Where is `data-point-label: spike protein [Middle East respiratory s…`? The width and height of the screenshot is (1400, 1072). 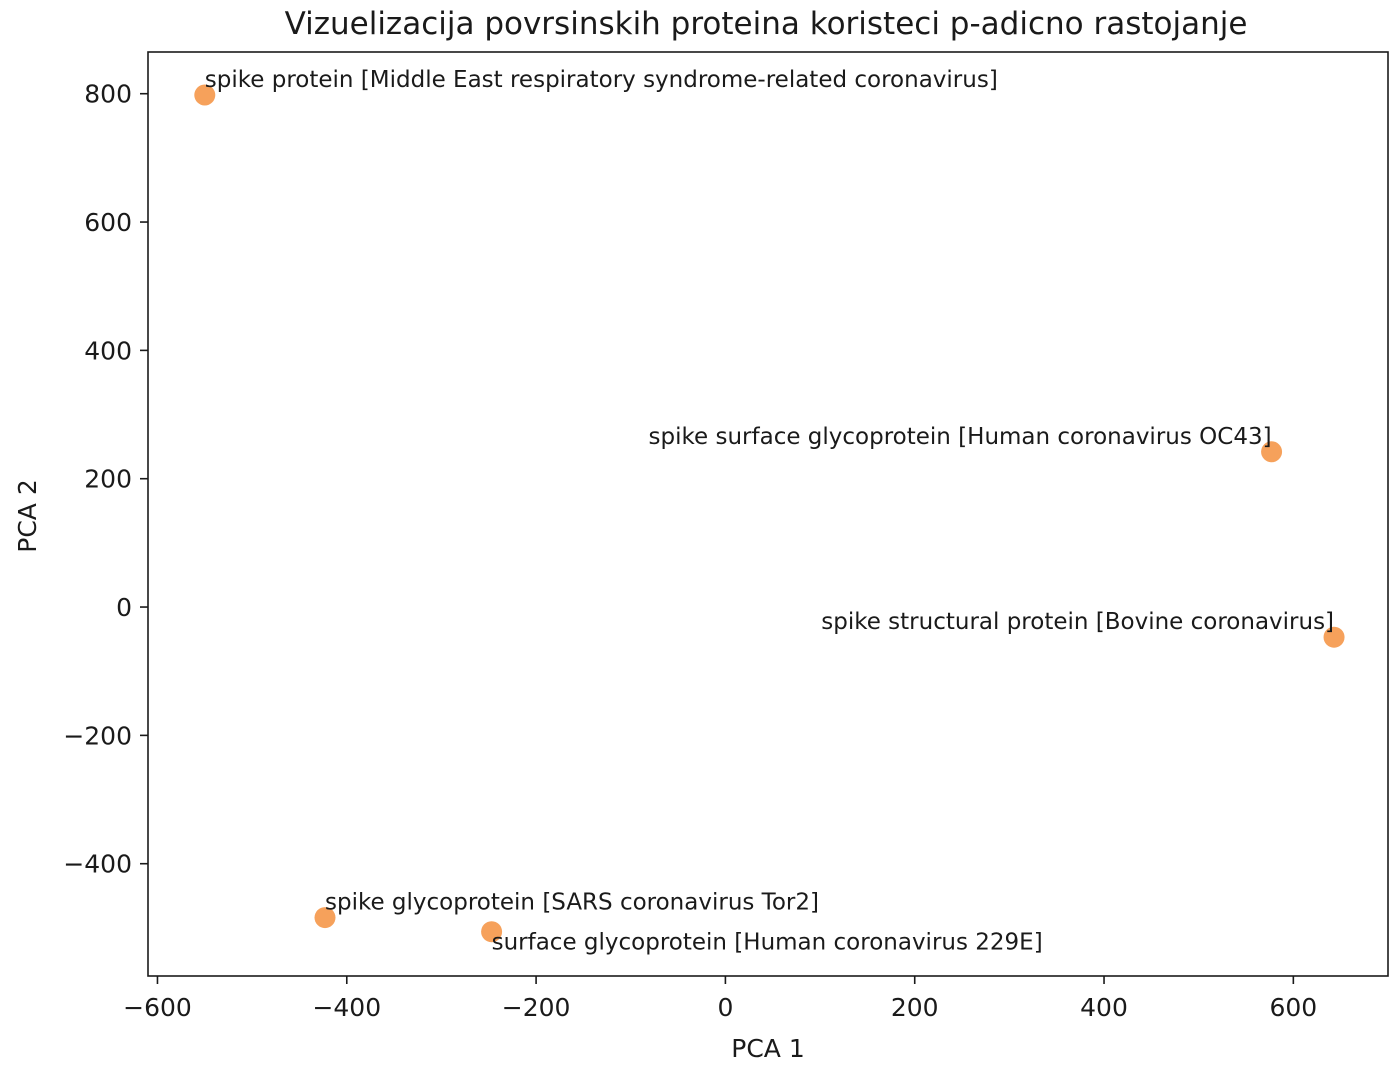
data-point-label: spike protein [Middle East respiratory s… is located at coordinates (601, 80).